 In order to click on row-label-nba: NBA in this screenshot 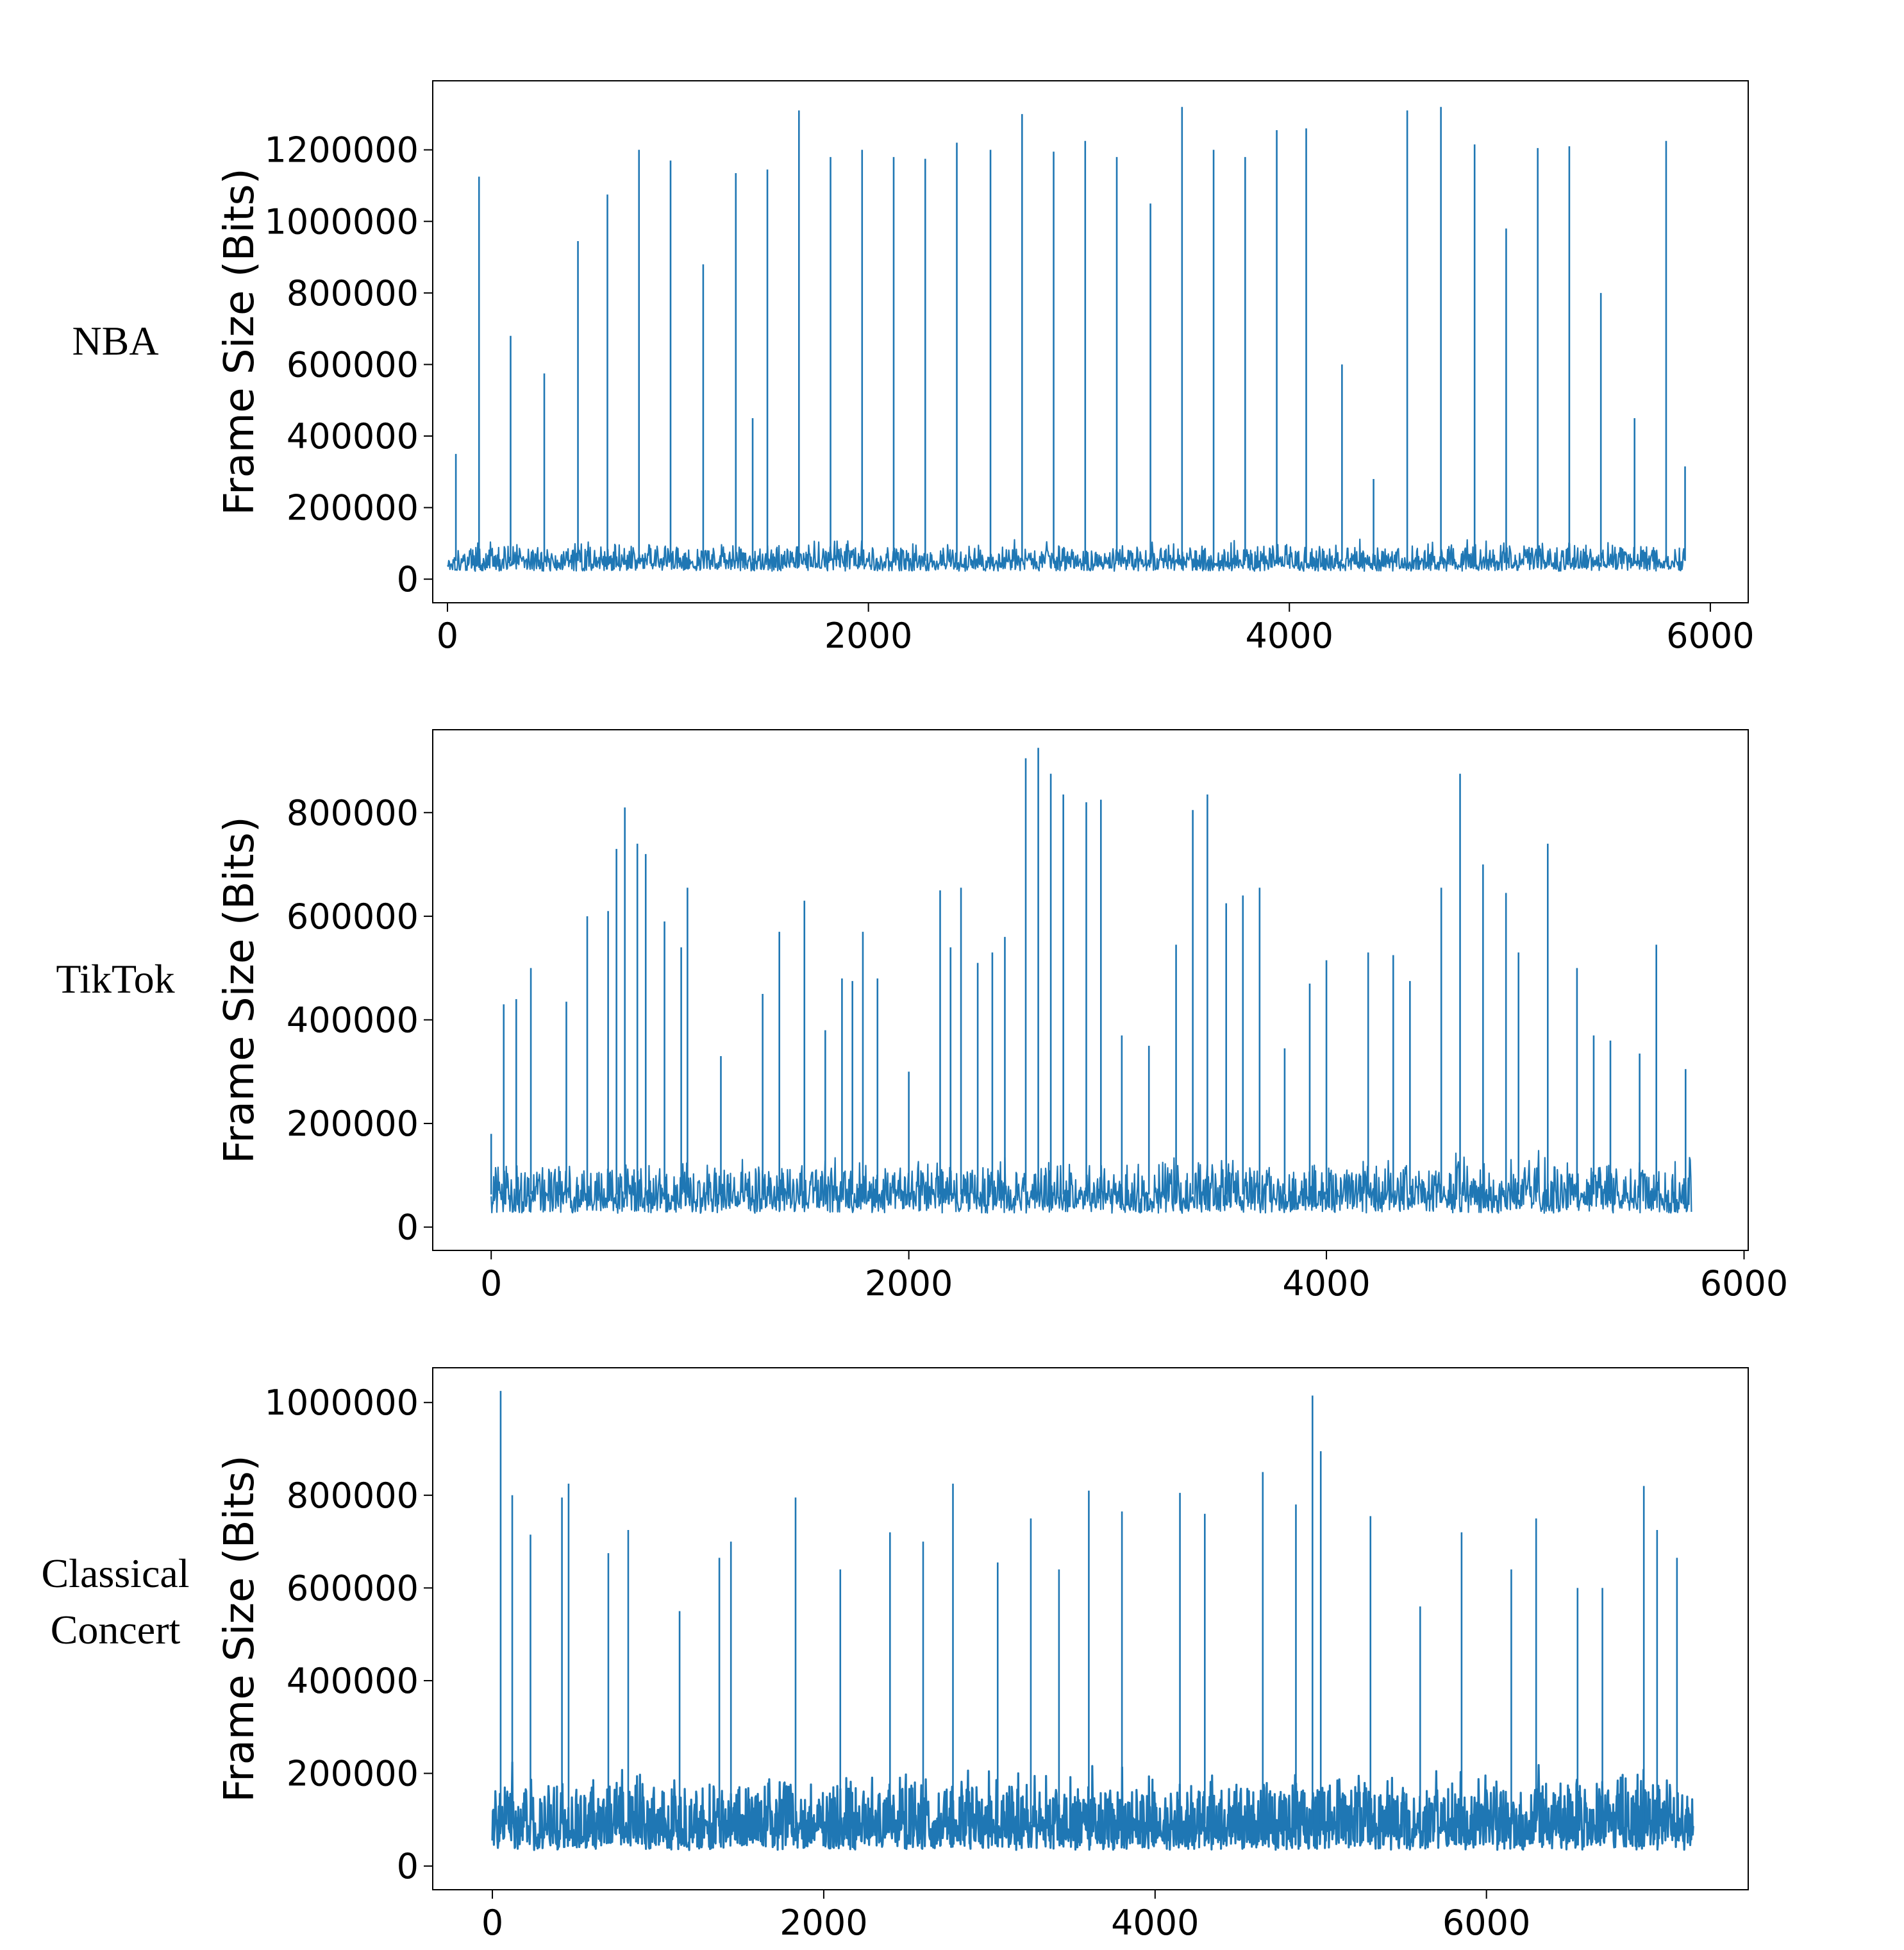, I will do `click(115, 341)`.